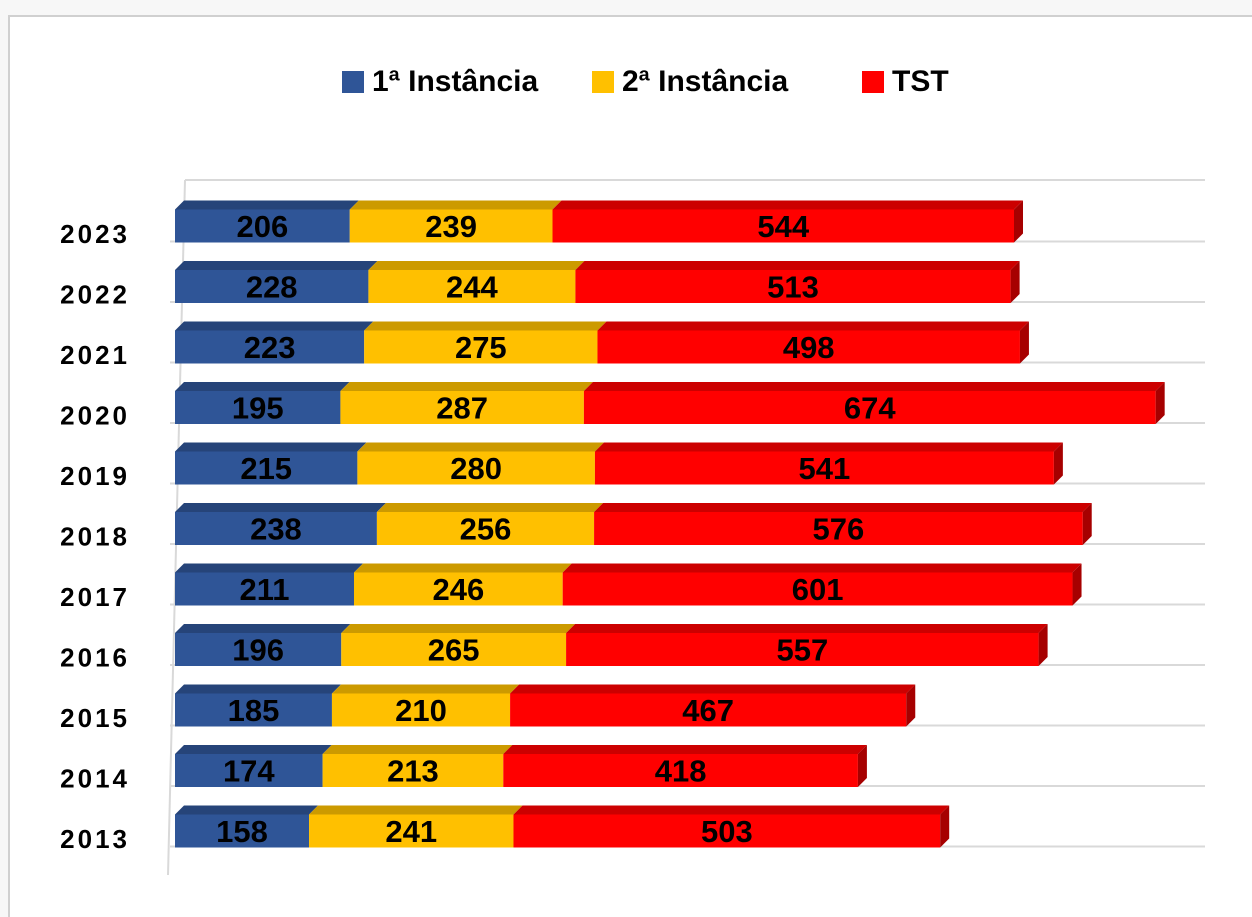 The image size is (1252, 917). I want to click on value-label: 185, so click(254, 710).